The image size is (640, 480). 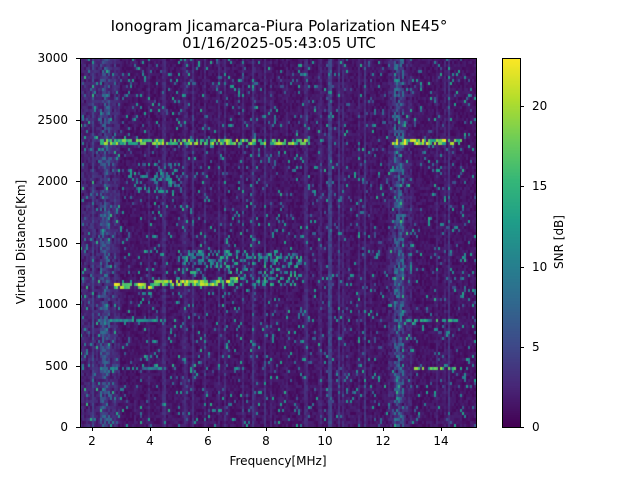 I want to click on y-tick-label: 1000, so click(x=52, y=304).